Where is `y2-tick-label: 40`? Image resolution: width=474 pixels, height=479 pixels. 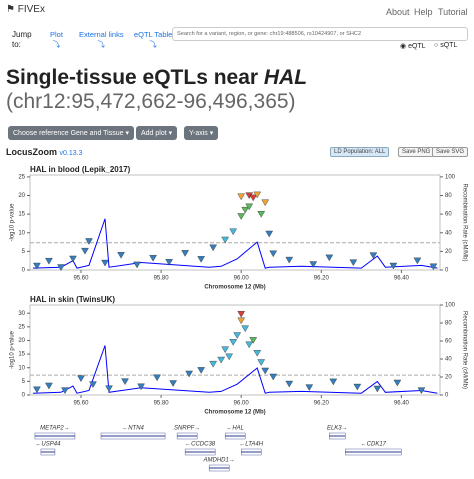 y2-tick-label: 40 is located at coordinates (448, 233).